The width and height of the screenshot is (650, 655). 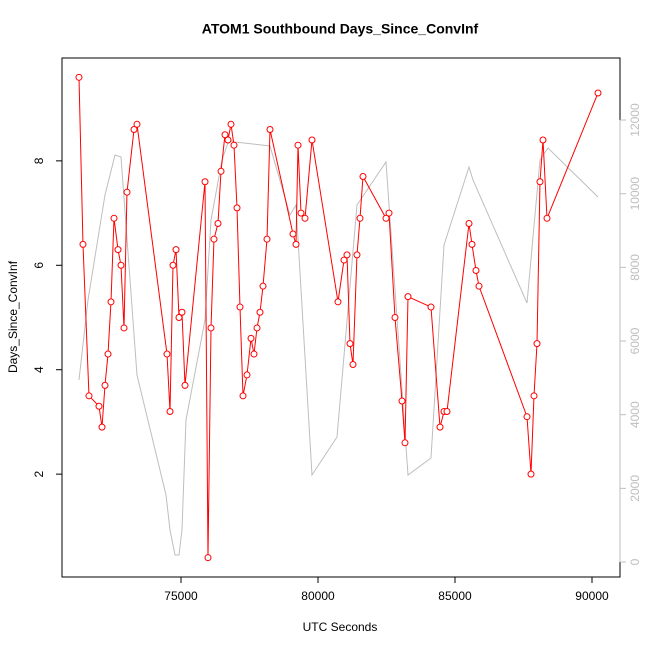 What do you see at coordinates (39, 473) in the screenshot?
I see `y-tick-label: 2` at bounding box center [39, 473].